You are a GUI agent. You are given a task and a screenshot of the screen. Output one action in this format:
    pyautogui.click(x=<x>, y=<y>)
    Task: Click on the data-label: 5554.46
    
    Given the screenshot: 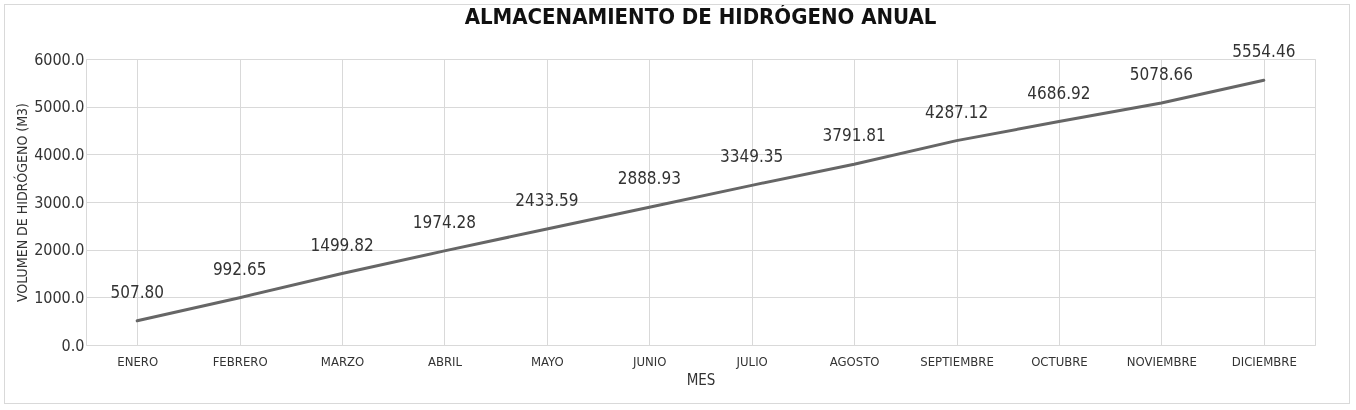 What is the action you would take?
    pyautogui.click(x=1264, y=51)
    